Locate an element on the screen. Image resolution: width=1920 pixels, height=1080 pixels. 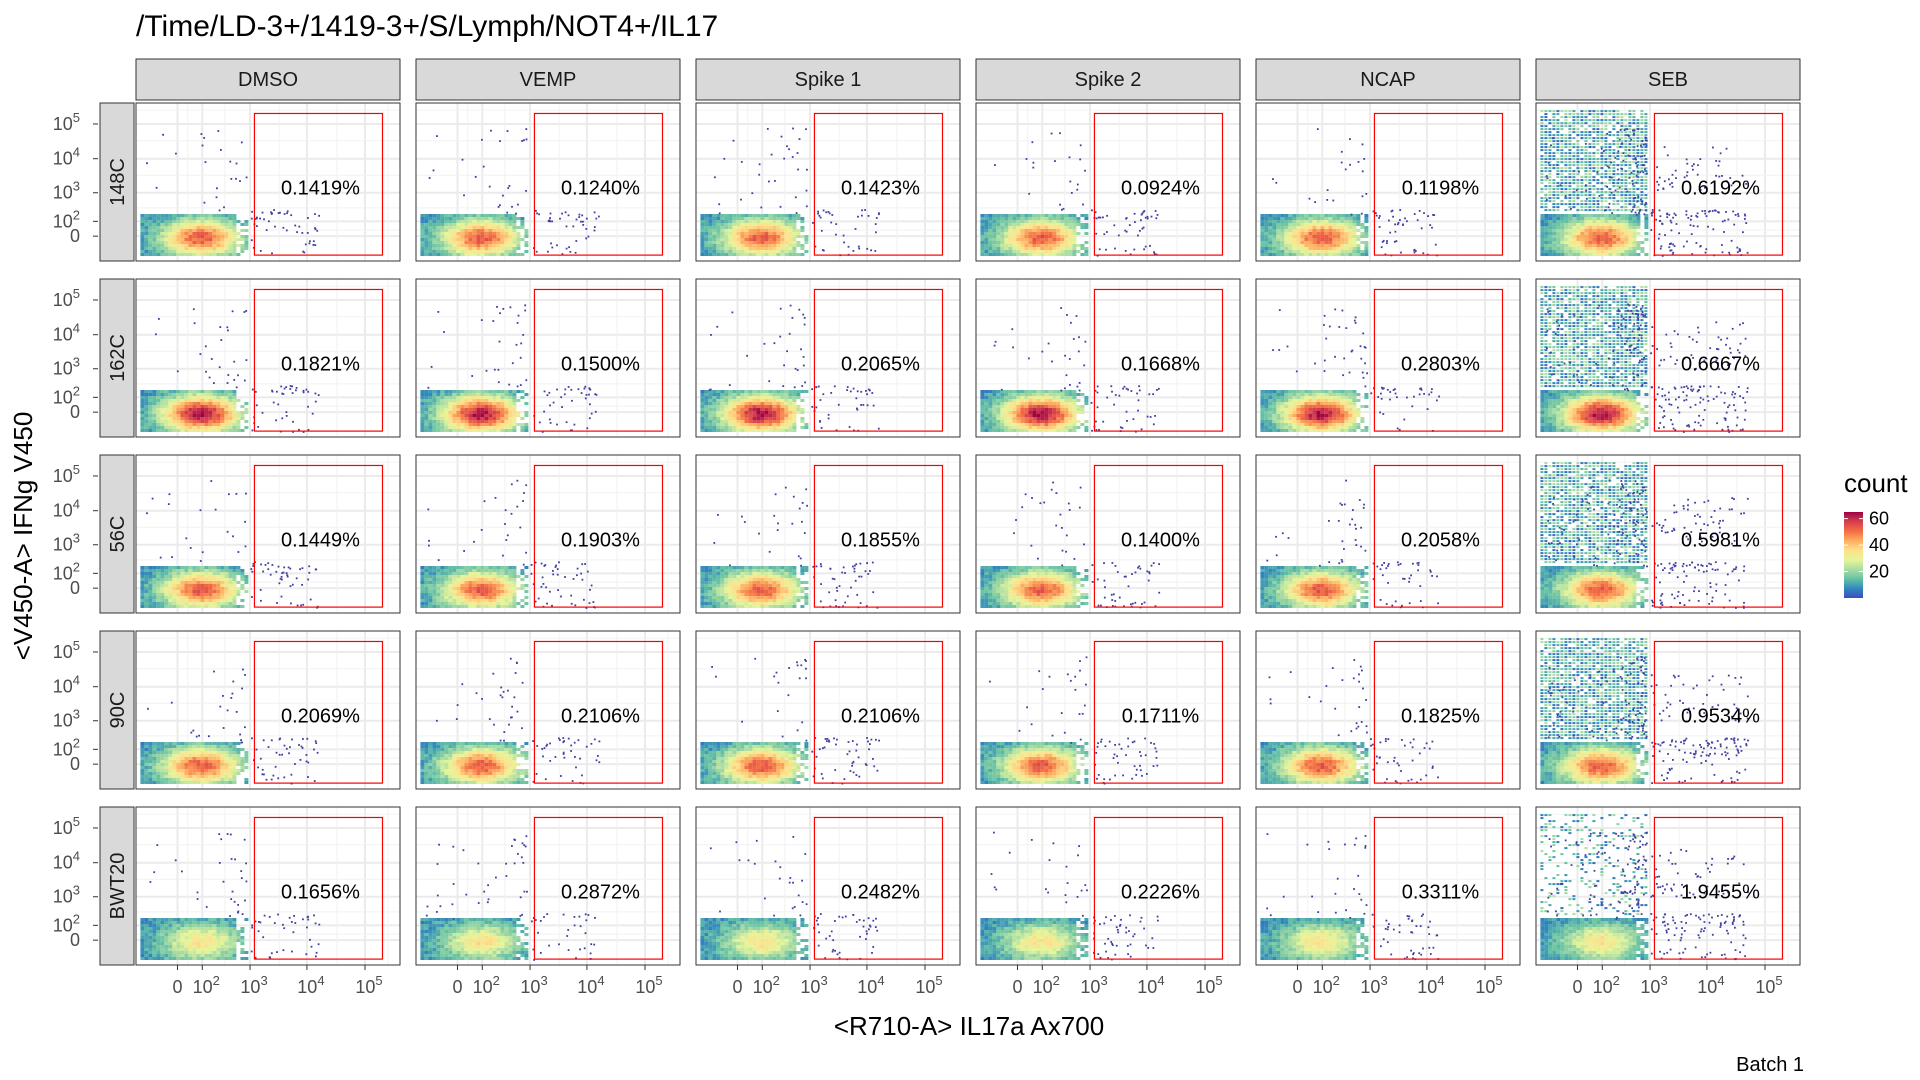
gate-percentage-label: 0.1656% is located at coordinates (320, 893).